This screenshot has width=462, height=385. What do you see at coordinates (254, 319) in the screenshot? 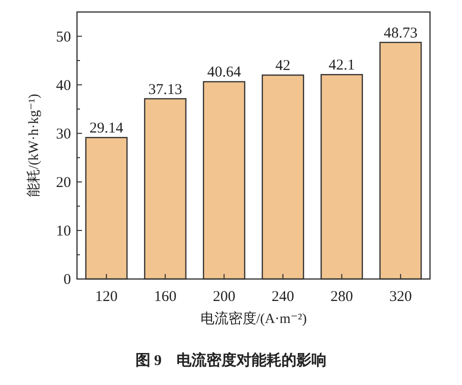
I see `x-axis-title: 电流密度/(A·m⁻²)` at bounding box center [254, 319].